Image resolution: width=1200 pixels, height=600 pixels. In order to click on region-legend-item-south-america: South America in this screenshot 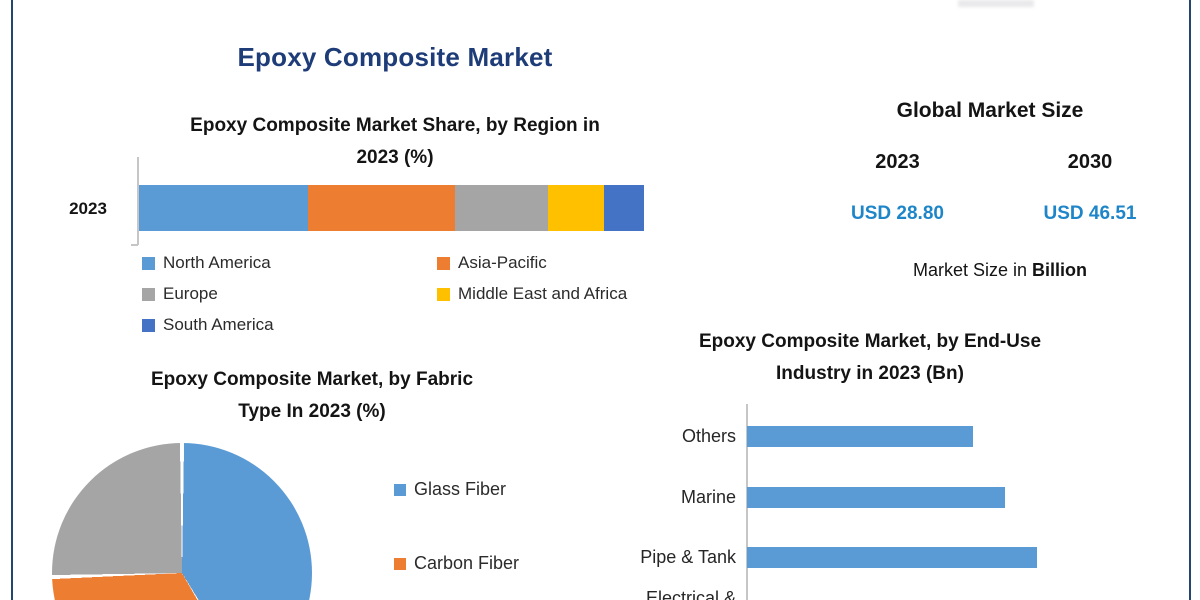, I will do `click(208, 325)`.